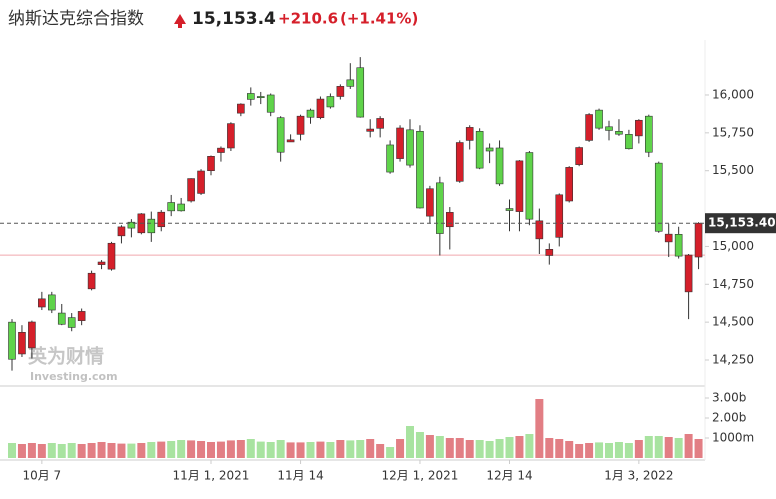  What do you see at coordinates (733, 132) in the screenshot?
I see `y-tick-label: 15,750` at bounding box center [733, 132].